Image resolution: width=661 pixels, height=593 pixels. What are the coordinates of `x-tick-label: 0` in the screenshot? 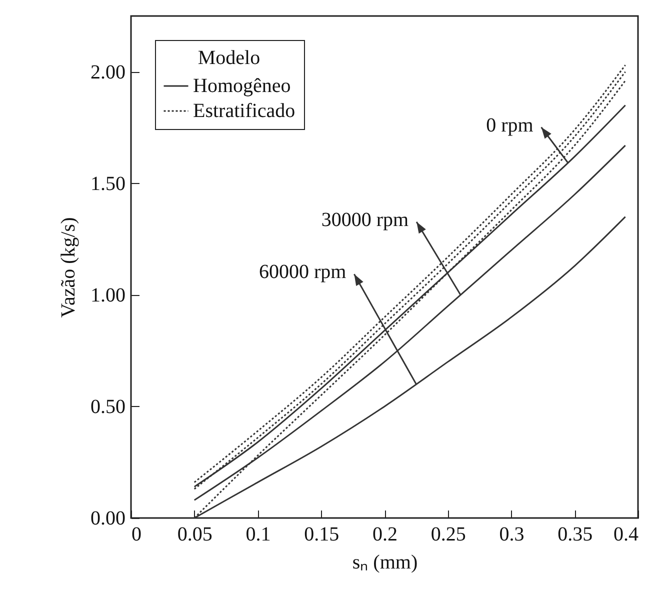 It's located at (137, 535).